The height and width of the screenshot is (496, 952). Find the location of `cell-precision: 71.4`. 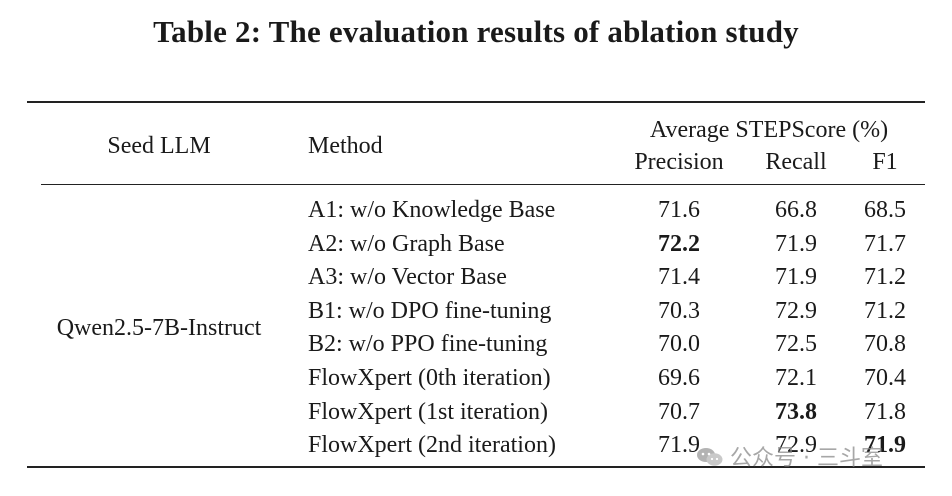

cell-precision: 71.4 is located at coordinates (679, 277).